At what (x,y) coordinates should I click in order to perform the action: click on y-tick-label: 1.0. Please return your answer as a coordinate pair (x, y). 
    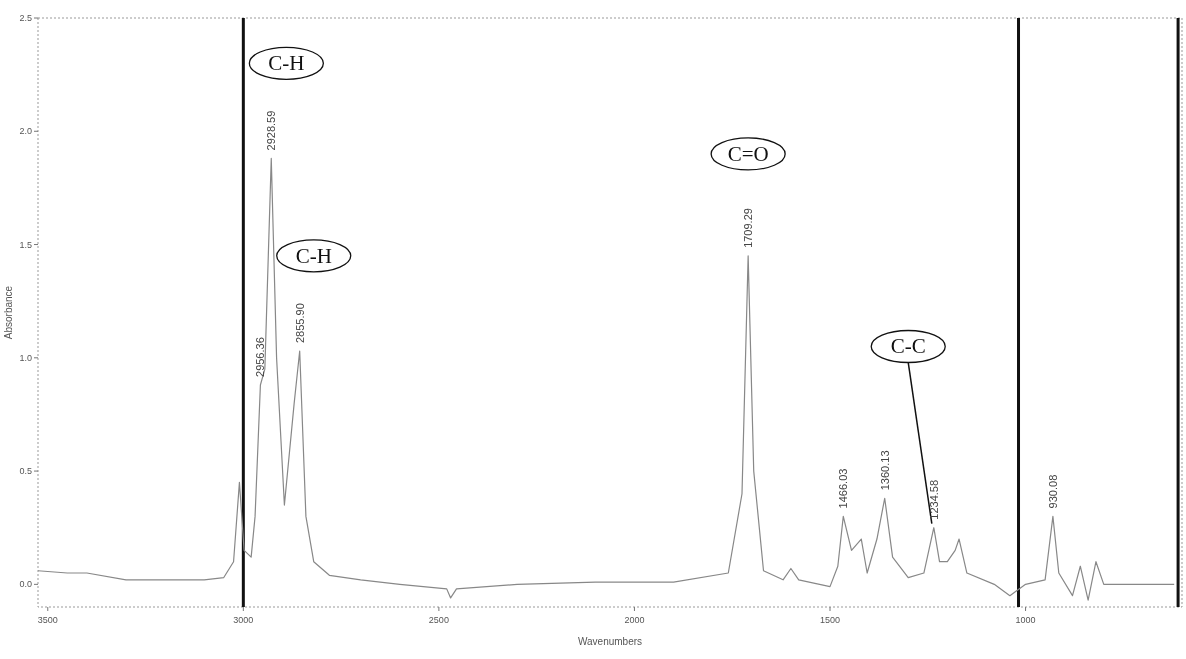
    Looking at the image, I should click on (25, 357).